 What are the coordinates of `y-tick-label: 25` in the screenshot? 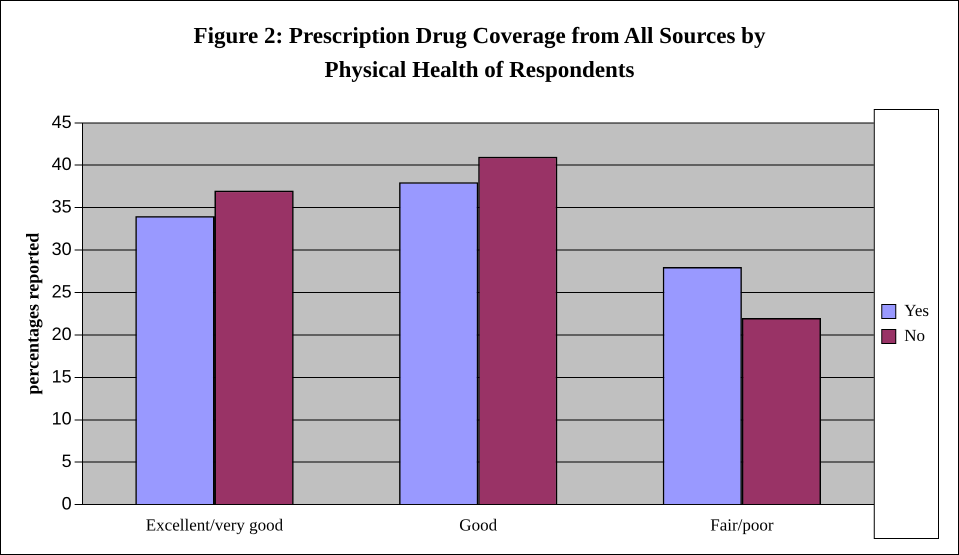 It's located at (62, 291).